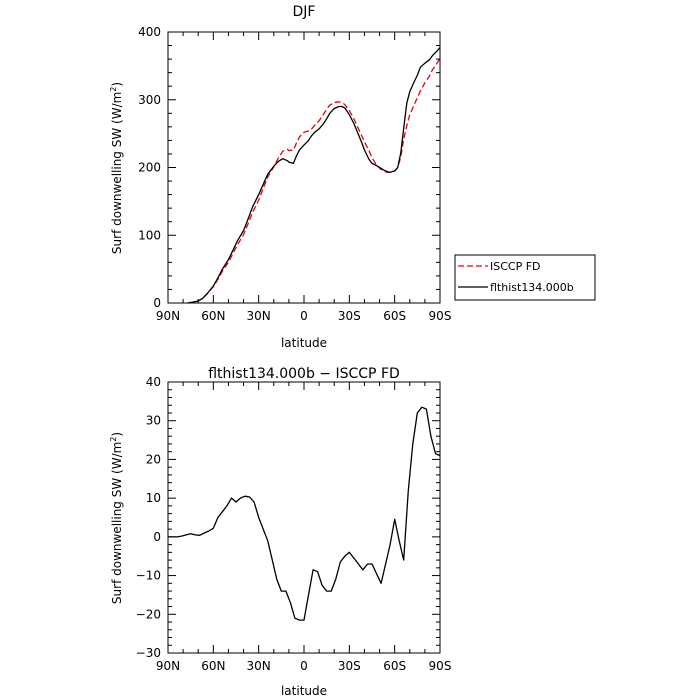  What do you see at coordinates (153, 498) in the screenshot?
I see `y-tick-label: 10` at bounding box center [153, 498].